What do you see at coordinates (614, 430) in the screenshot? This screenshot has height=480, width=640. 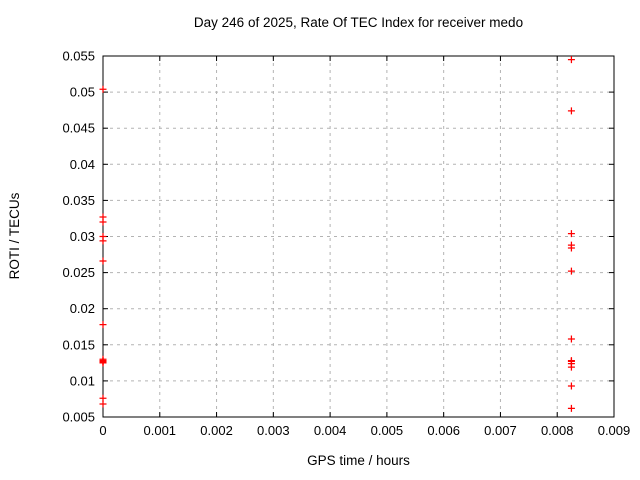 I see `x-tick-label: 0.009` at bounding box center [614, 430].